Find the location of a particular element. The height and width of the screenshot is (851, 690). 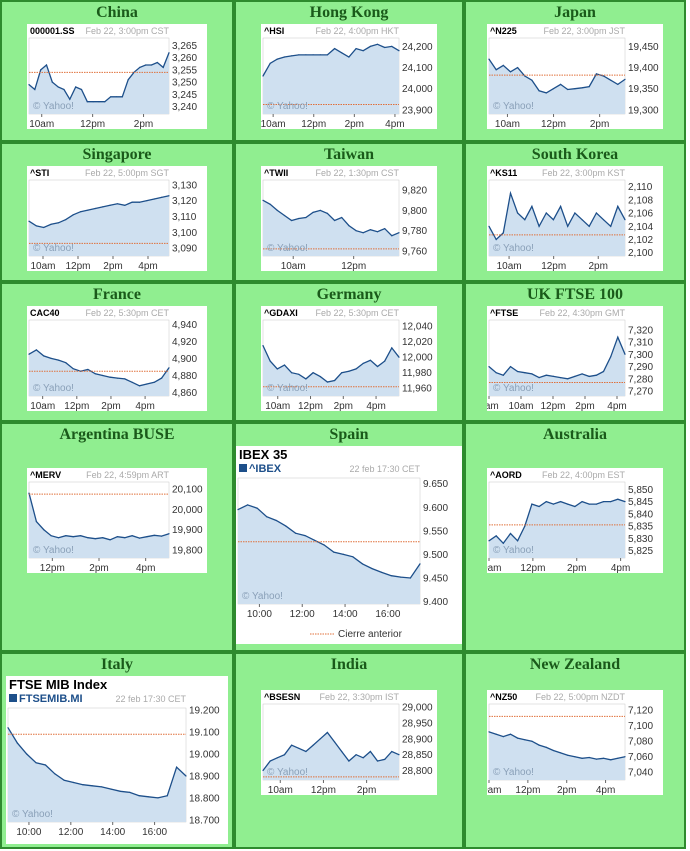

chart-timestamp: Feb 22, 4:00pm EST is located at coordinates (584, 475).